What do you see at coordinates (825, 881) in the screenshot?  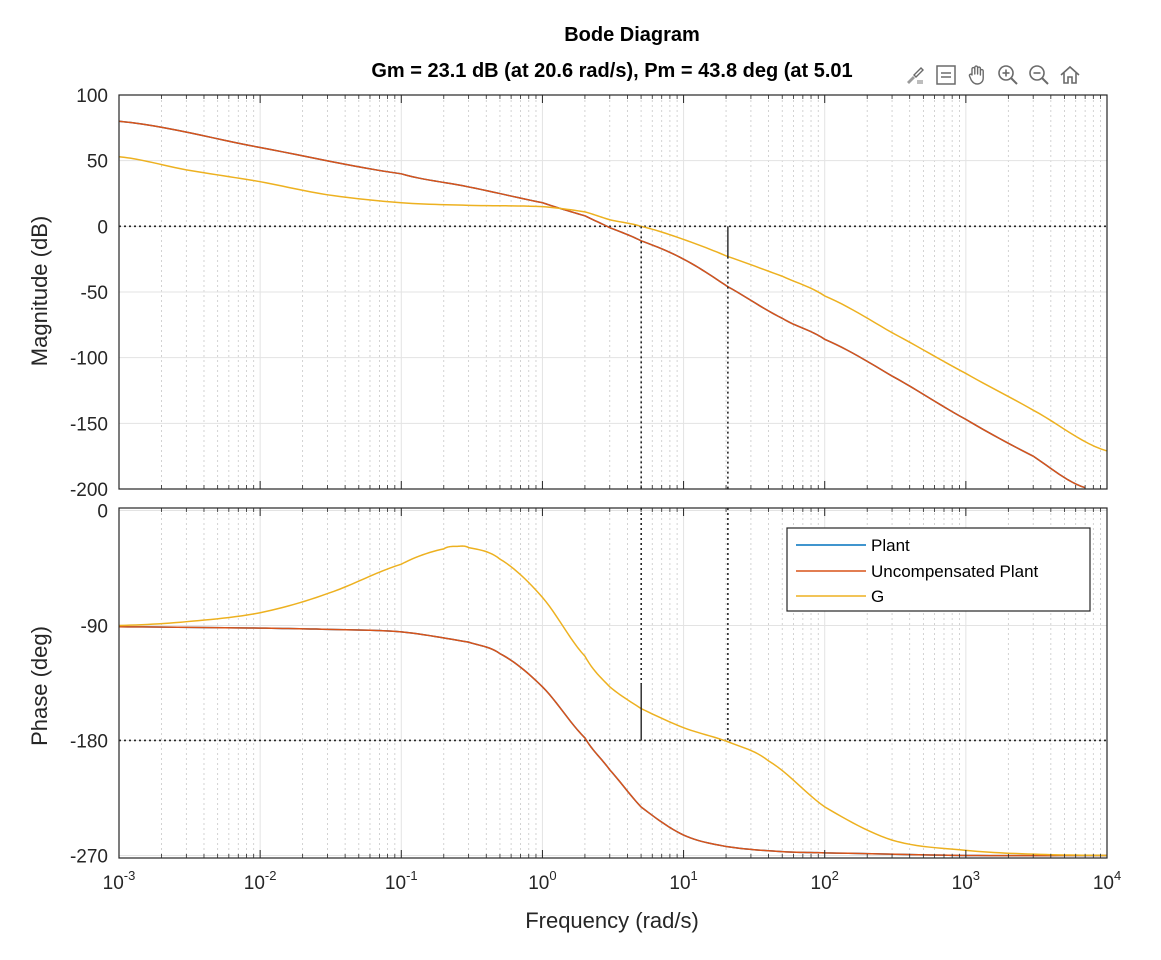 I see `x-tick-label: 10²` at bounding box center [825, 881].